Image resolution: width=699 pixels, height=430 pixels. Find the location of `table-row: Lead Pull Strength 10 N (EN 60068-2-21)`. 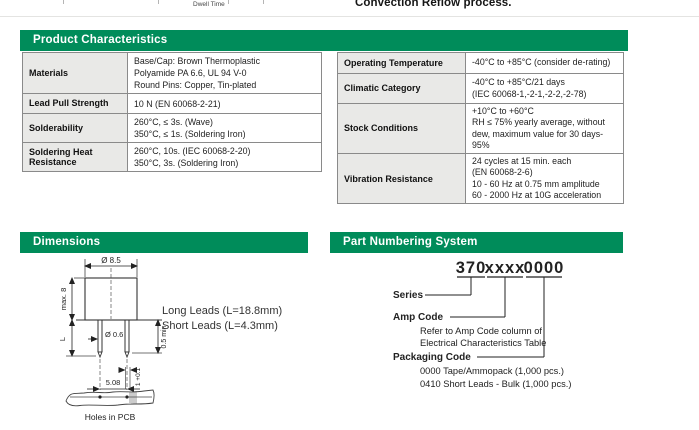

table-row: Lead Pull Strength 10 N (EN 60068-2-21) is located at coordinates (172, 103).